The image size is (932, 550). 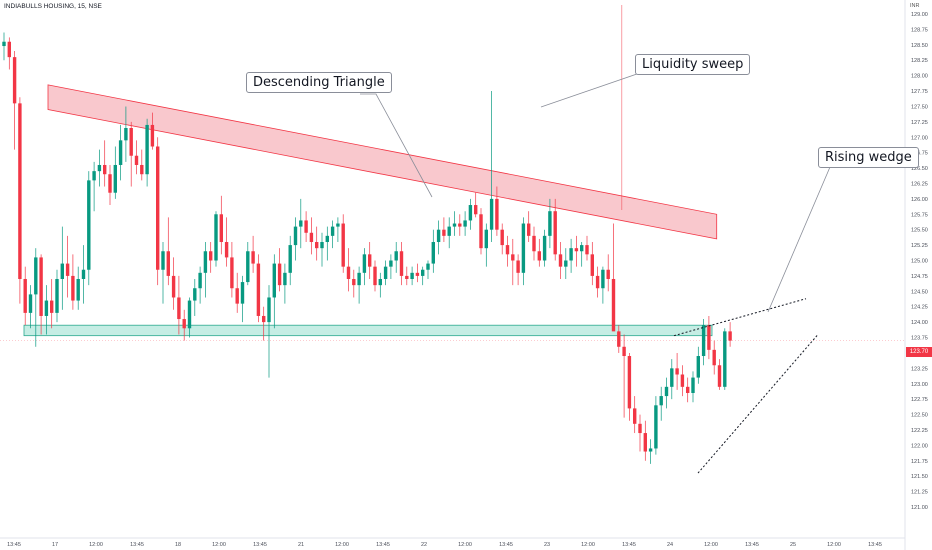 I want to click on y-tick-label: 127.25, so click(x=919, y=123).